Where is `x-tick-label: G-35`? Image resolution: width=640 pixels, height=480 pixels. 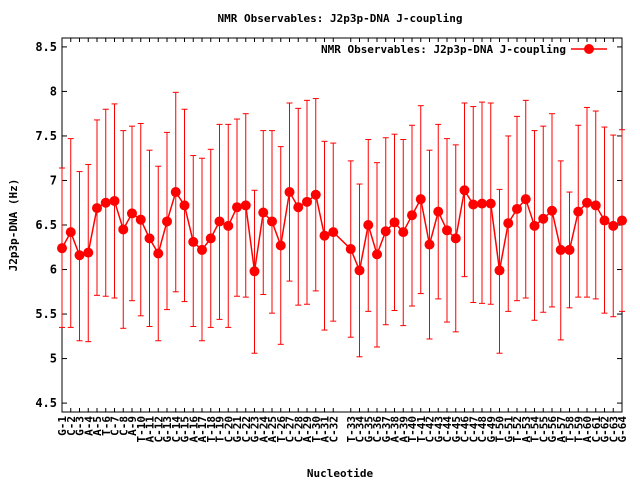 x-tick-label: G-35 is located at coordinates (368, 429).